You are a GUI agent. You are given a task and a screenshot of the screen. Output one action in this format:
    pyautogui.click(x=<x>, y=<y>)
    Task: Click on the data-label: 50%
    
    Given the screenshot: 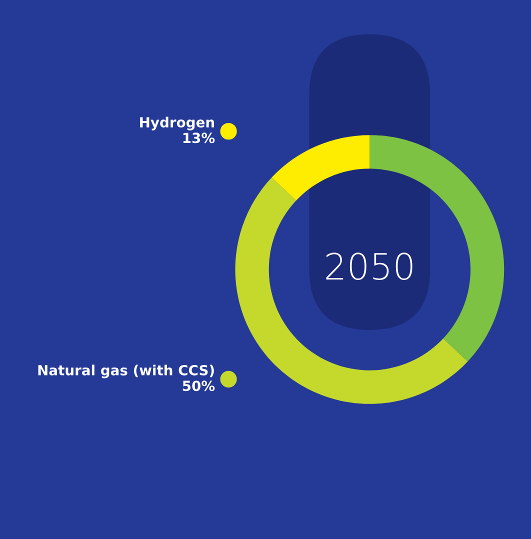 What is the action you would take?
    pyautogui.click(x=198, y=386)
    